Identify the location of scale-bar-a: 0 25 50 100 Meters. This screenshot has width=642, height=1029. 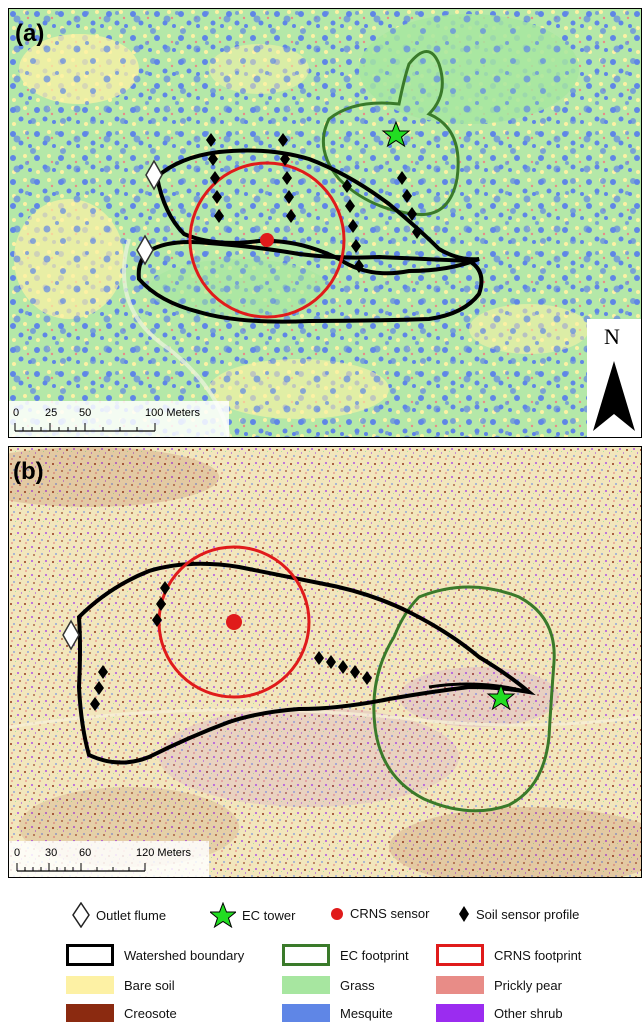
(119, 419).